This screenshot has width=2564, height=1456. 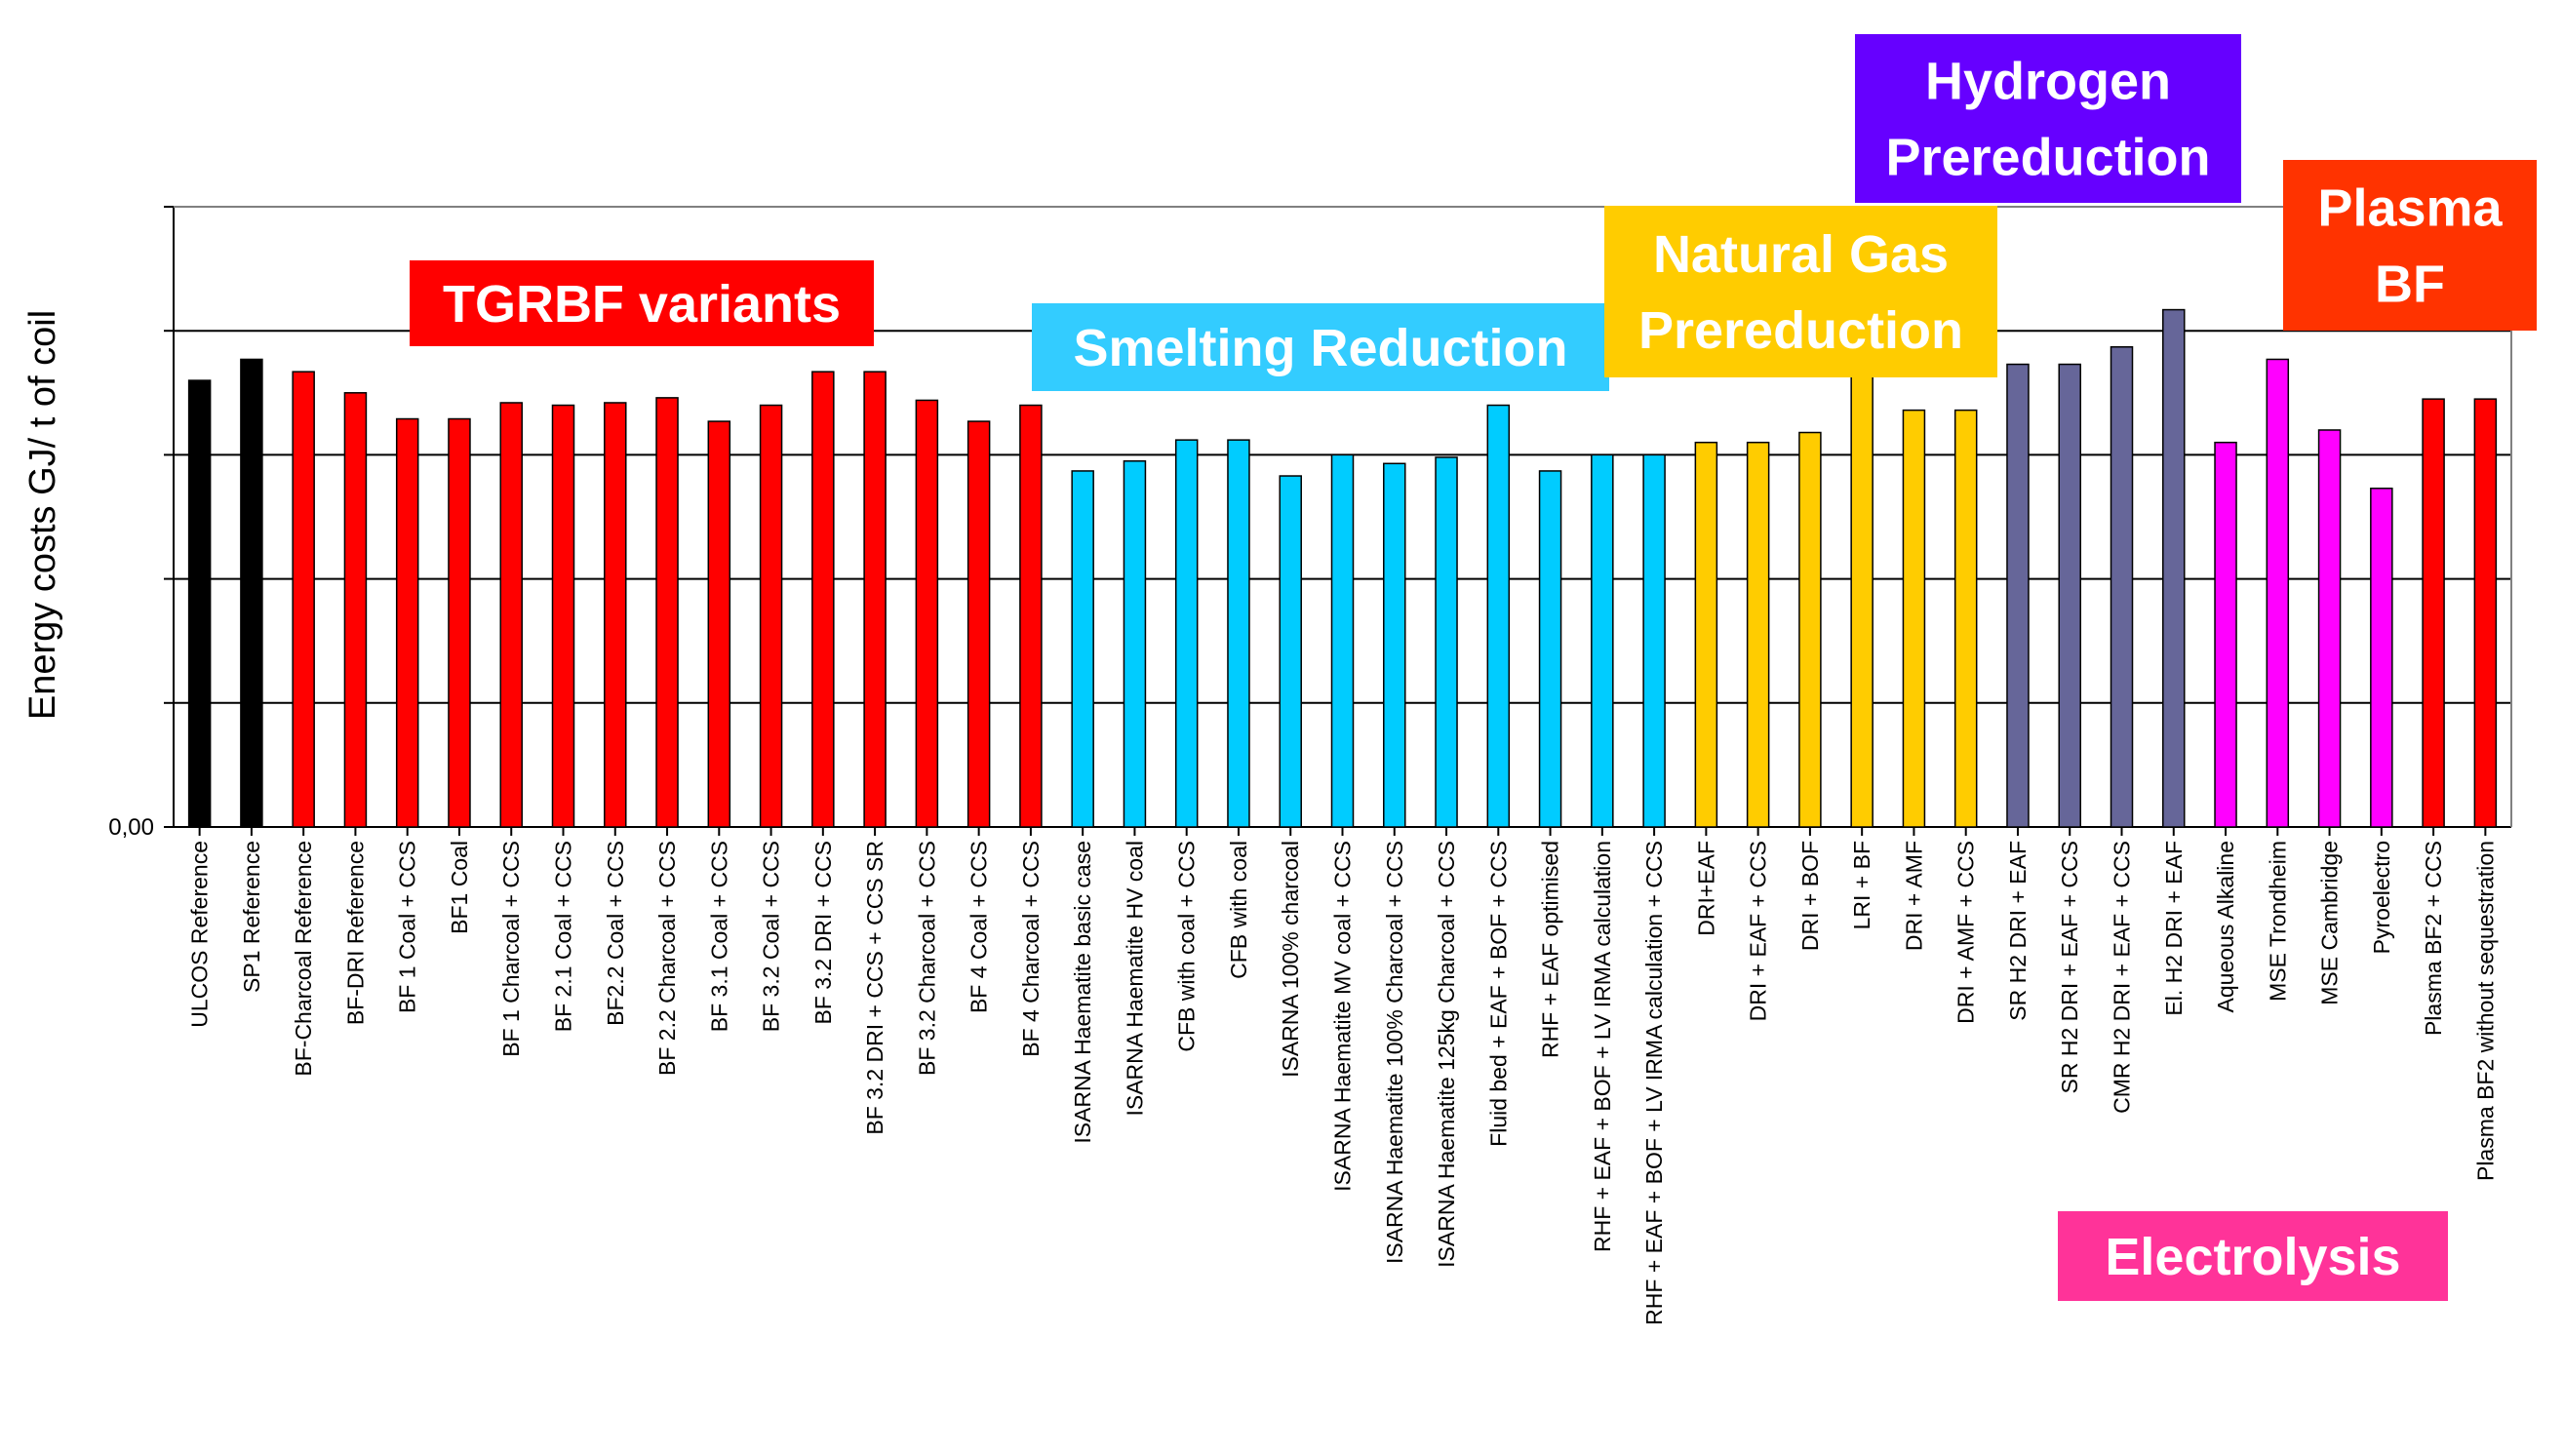 What do you see at coordinates (460, 887) in the screenshot?
I see `x-tick-label: BF1 Coal` at bounding box center [460, 887].